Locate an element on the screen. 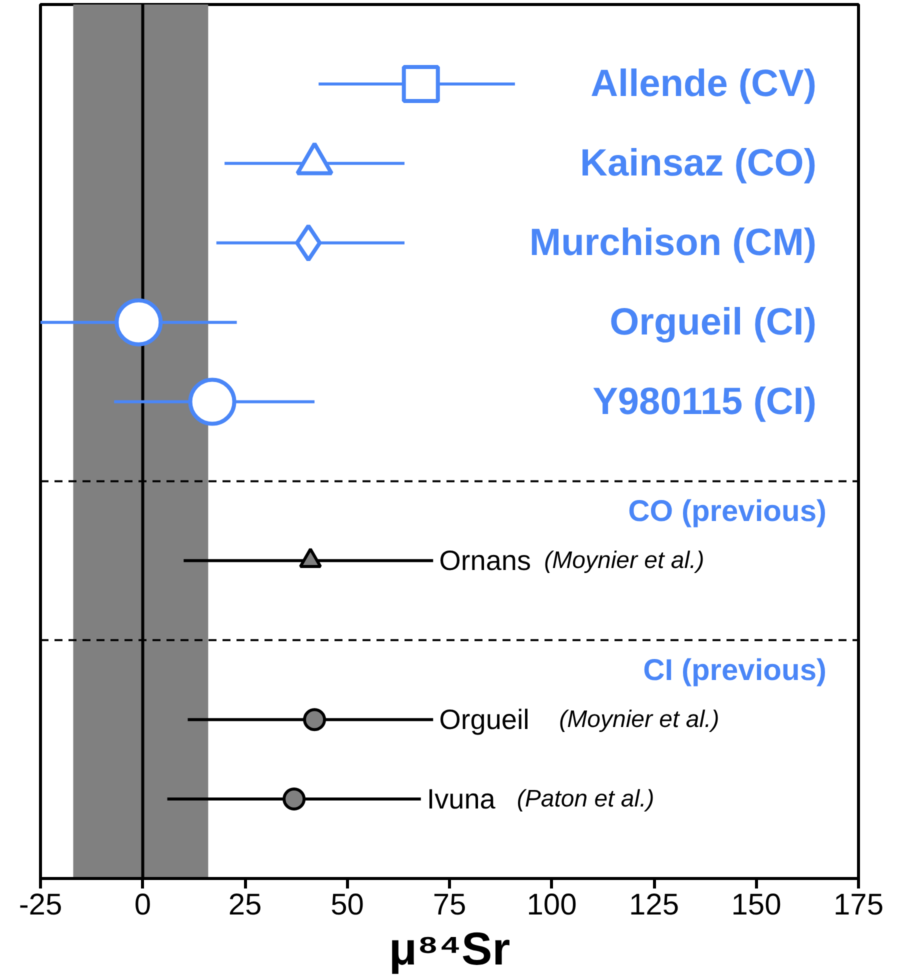  x-tick-label: -25 is located at coordinates (40, 905).